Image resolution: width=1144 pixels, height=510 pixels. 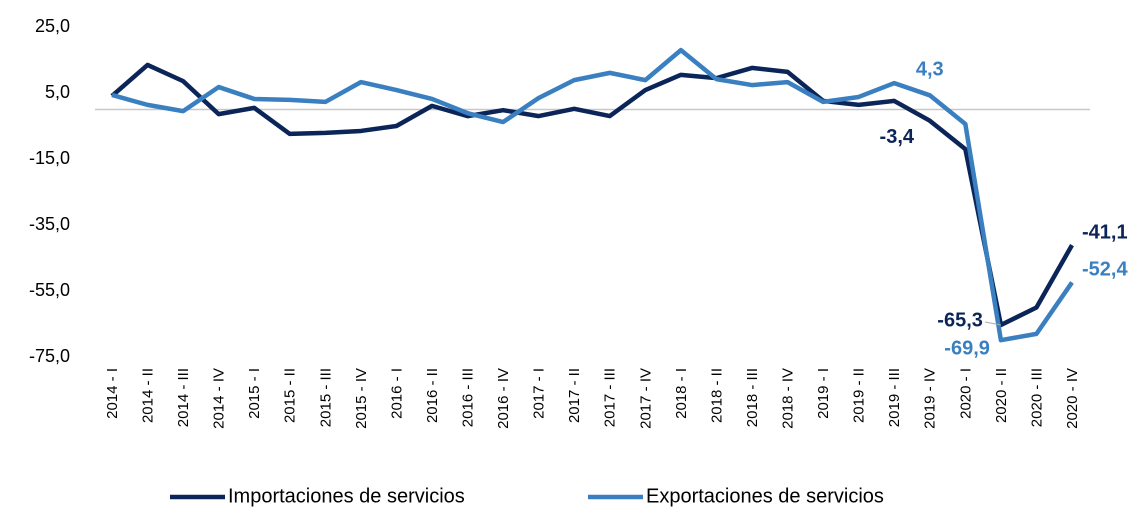 What do you see at coordinates (49, 356) in the screenshot?
I see `y-tick-label: -75,0` at bounding box center [49, 356].